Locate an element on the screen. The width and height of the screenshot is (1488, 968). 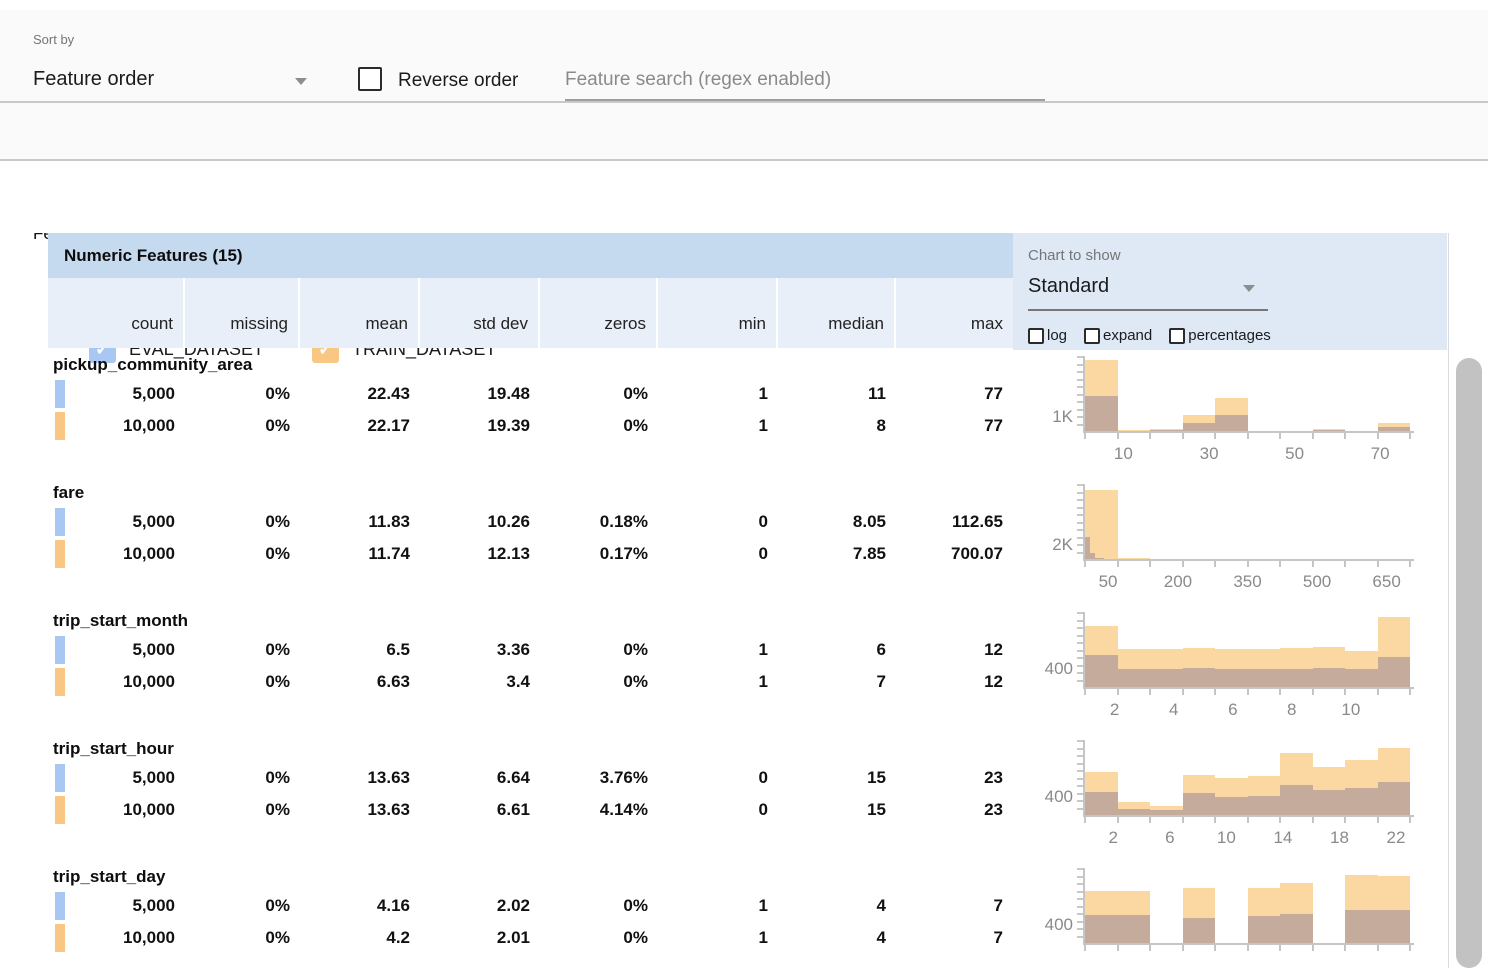
x-axis-tick-label: 30 is located at coordinates (1209, 453).